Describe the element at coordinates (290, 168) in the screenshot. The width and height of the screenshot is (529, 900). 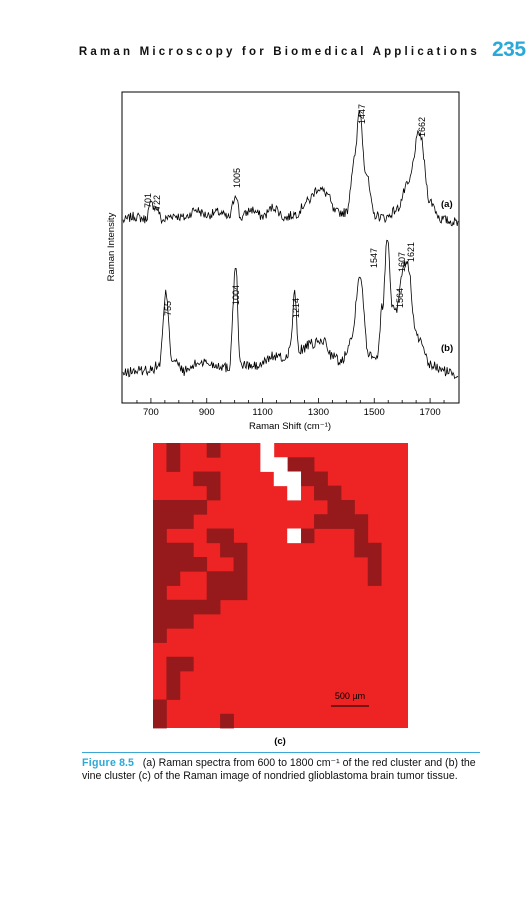
I see `spectrum-a-line` at that location.